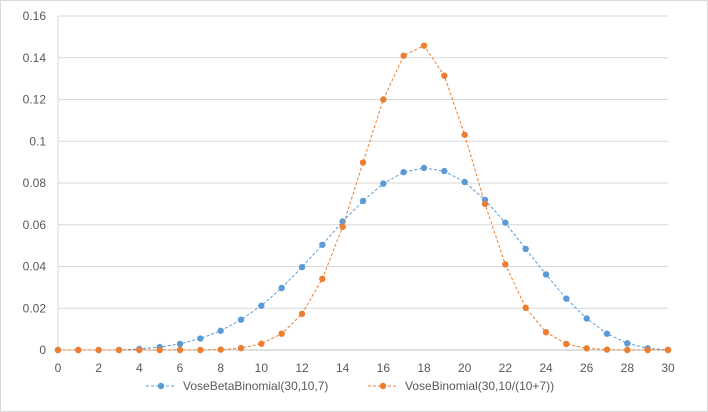 The height and width of the screenshot is (412, 708). What do you see at coordinates (35, 183) in the screenshot?
I see `y-tick-label: 0.08` at bounding box center [35, 183].